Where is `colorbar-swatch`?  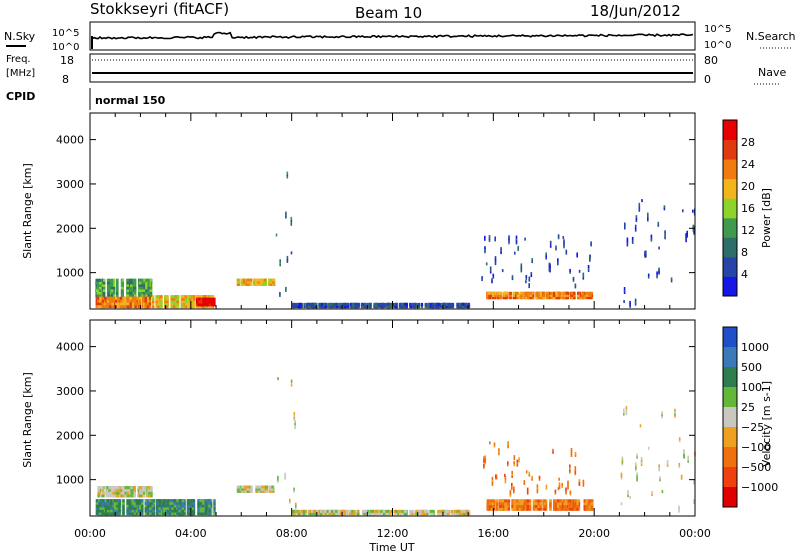 colorbar-swatch is located at coordinates (730, 247).